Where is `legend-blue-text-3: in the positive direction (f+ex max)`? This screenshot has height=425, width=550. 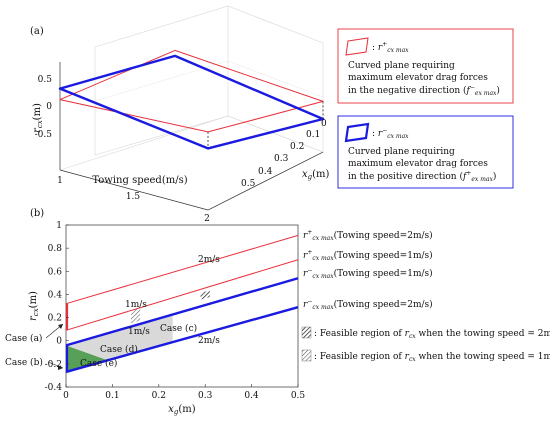
legend-blue-text-3: in the positive direction (f+ex max) is located at coordinates (422, 176).